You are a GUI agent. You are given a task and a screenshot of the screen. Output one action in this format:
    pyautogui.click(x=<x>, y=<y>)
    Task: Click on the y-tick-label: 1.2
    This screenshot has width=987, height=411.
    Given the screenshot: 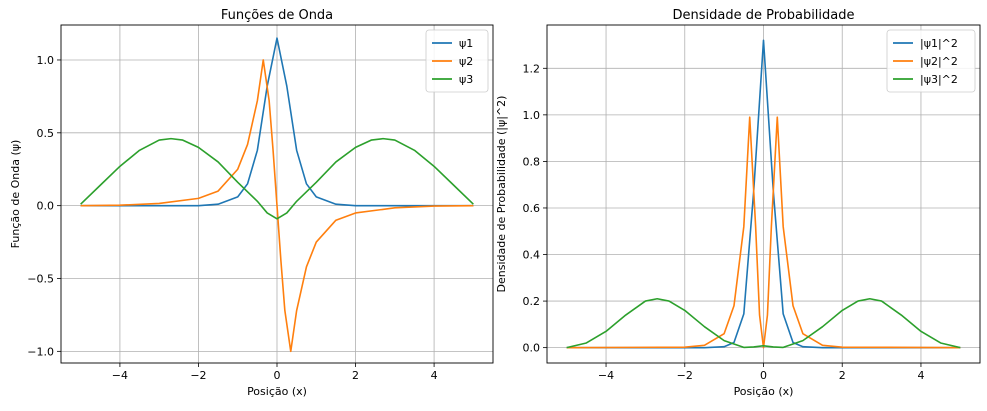 What is the action you would take?
    pyautogui.click(x=532, y=68)
    